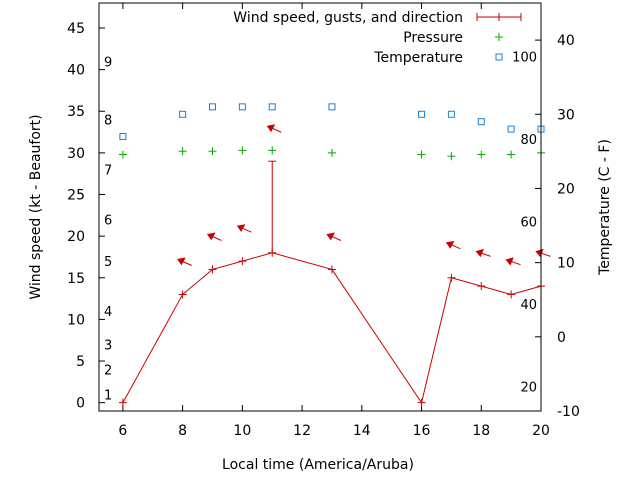 The width and height of the screenshot is (640, 480). I want to click on beaufort-label: 5, so click(108, 262).